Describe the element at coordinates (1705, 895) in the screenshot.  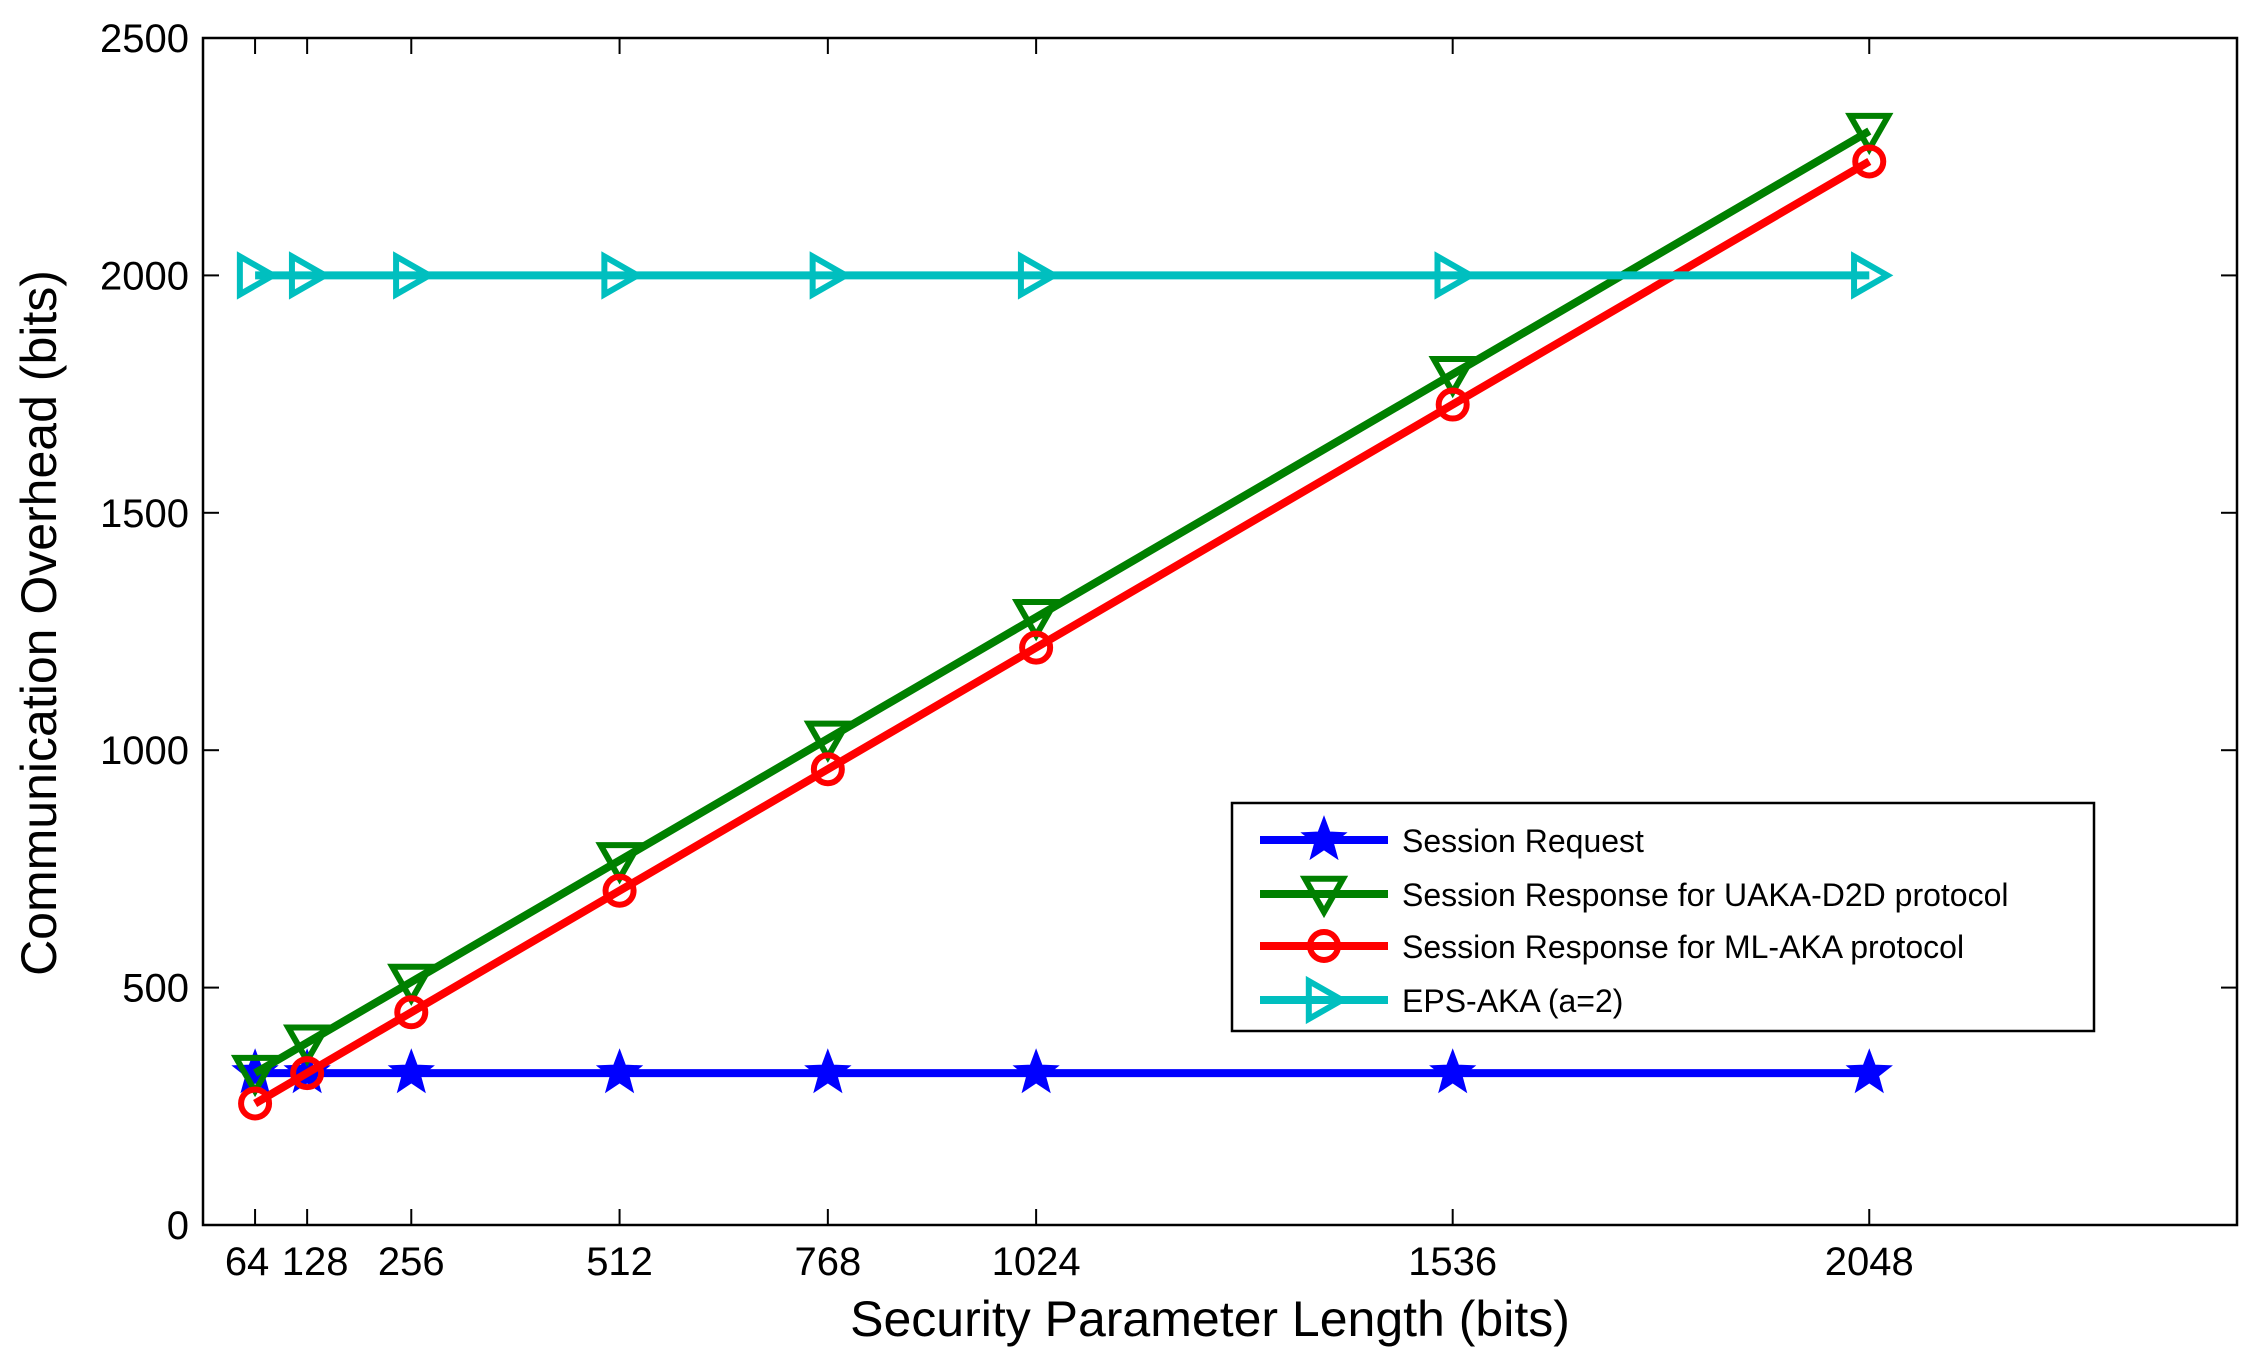
I see `legend-label: Session Response for UAKA-D2D protocol` at that location.